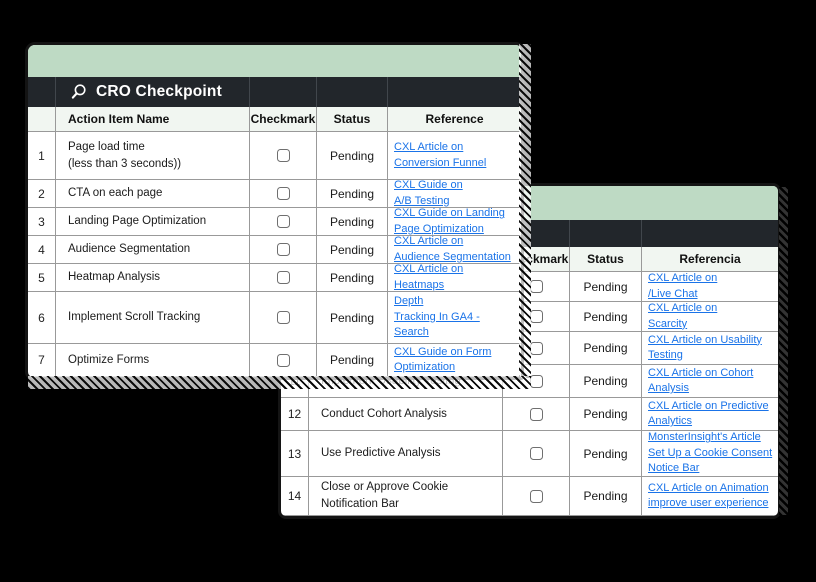 The width and height of the screenshot is (816, 582). What do you see at coordinates (42, 119) in the screenshot?
I see `front-header-num` at bounding box center [42, 119].